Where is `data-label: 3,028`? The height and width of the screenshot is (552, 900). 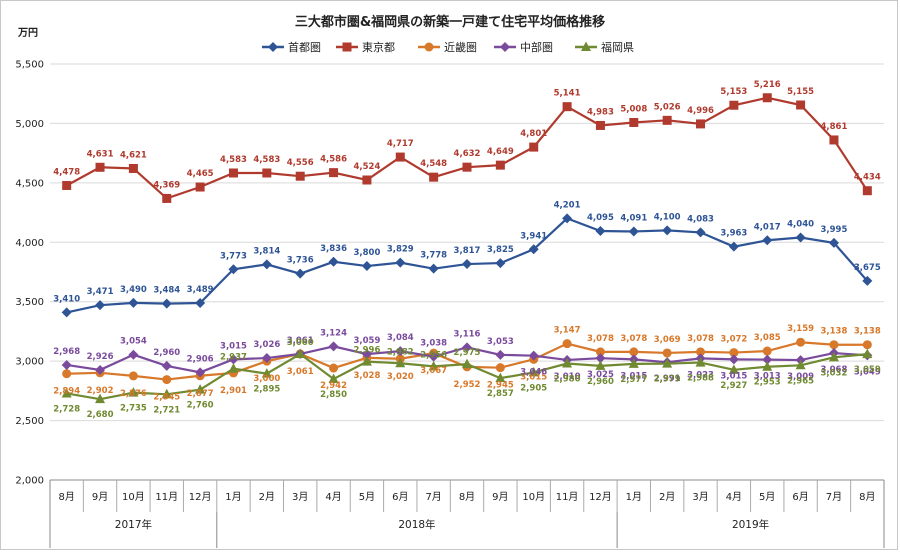 data-label: 3,028 is located at coordinates (366, 376).